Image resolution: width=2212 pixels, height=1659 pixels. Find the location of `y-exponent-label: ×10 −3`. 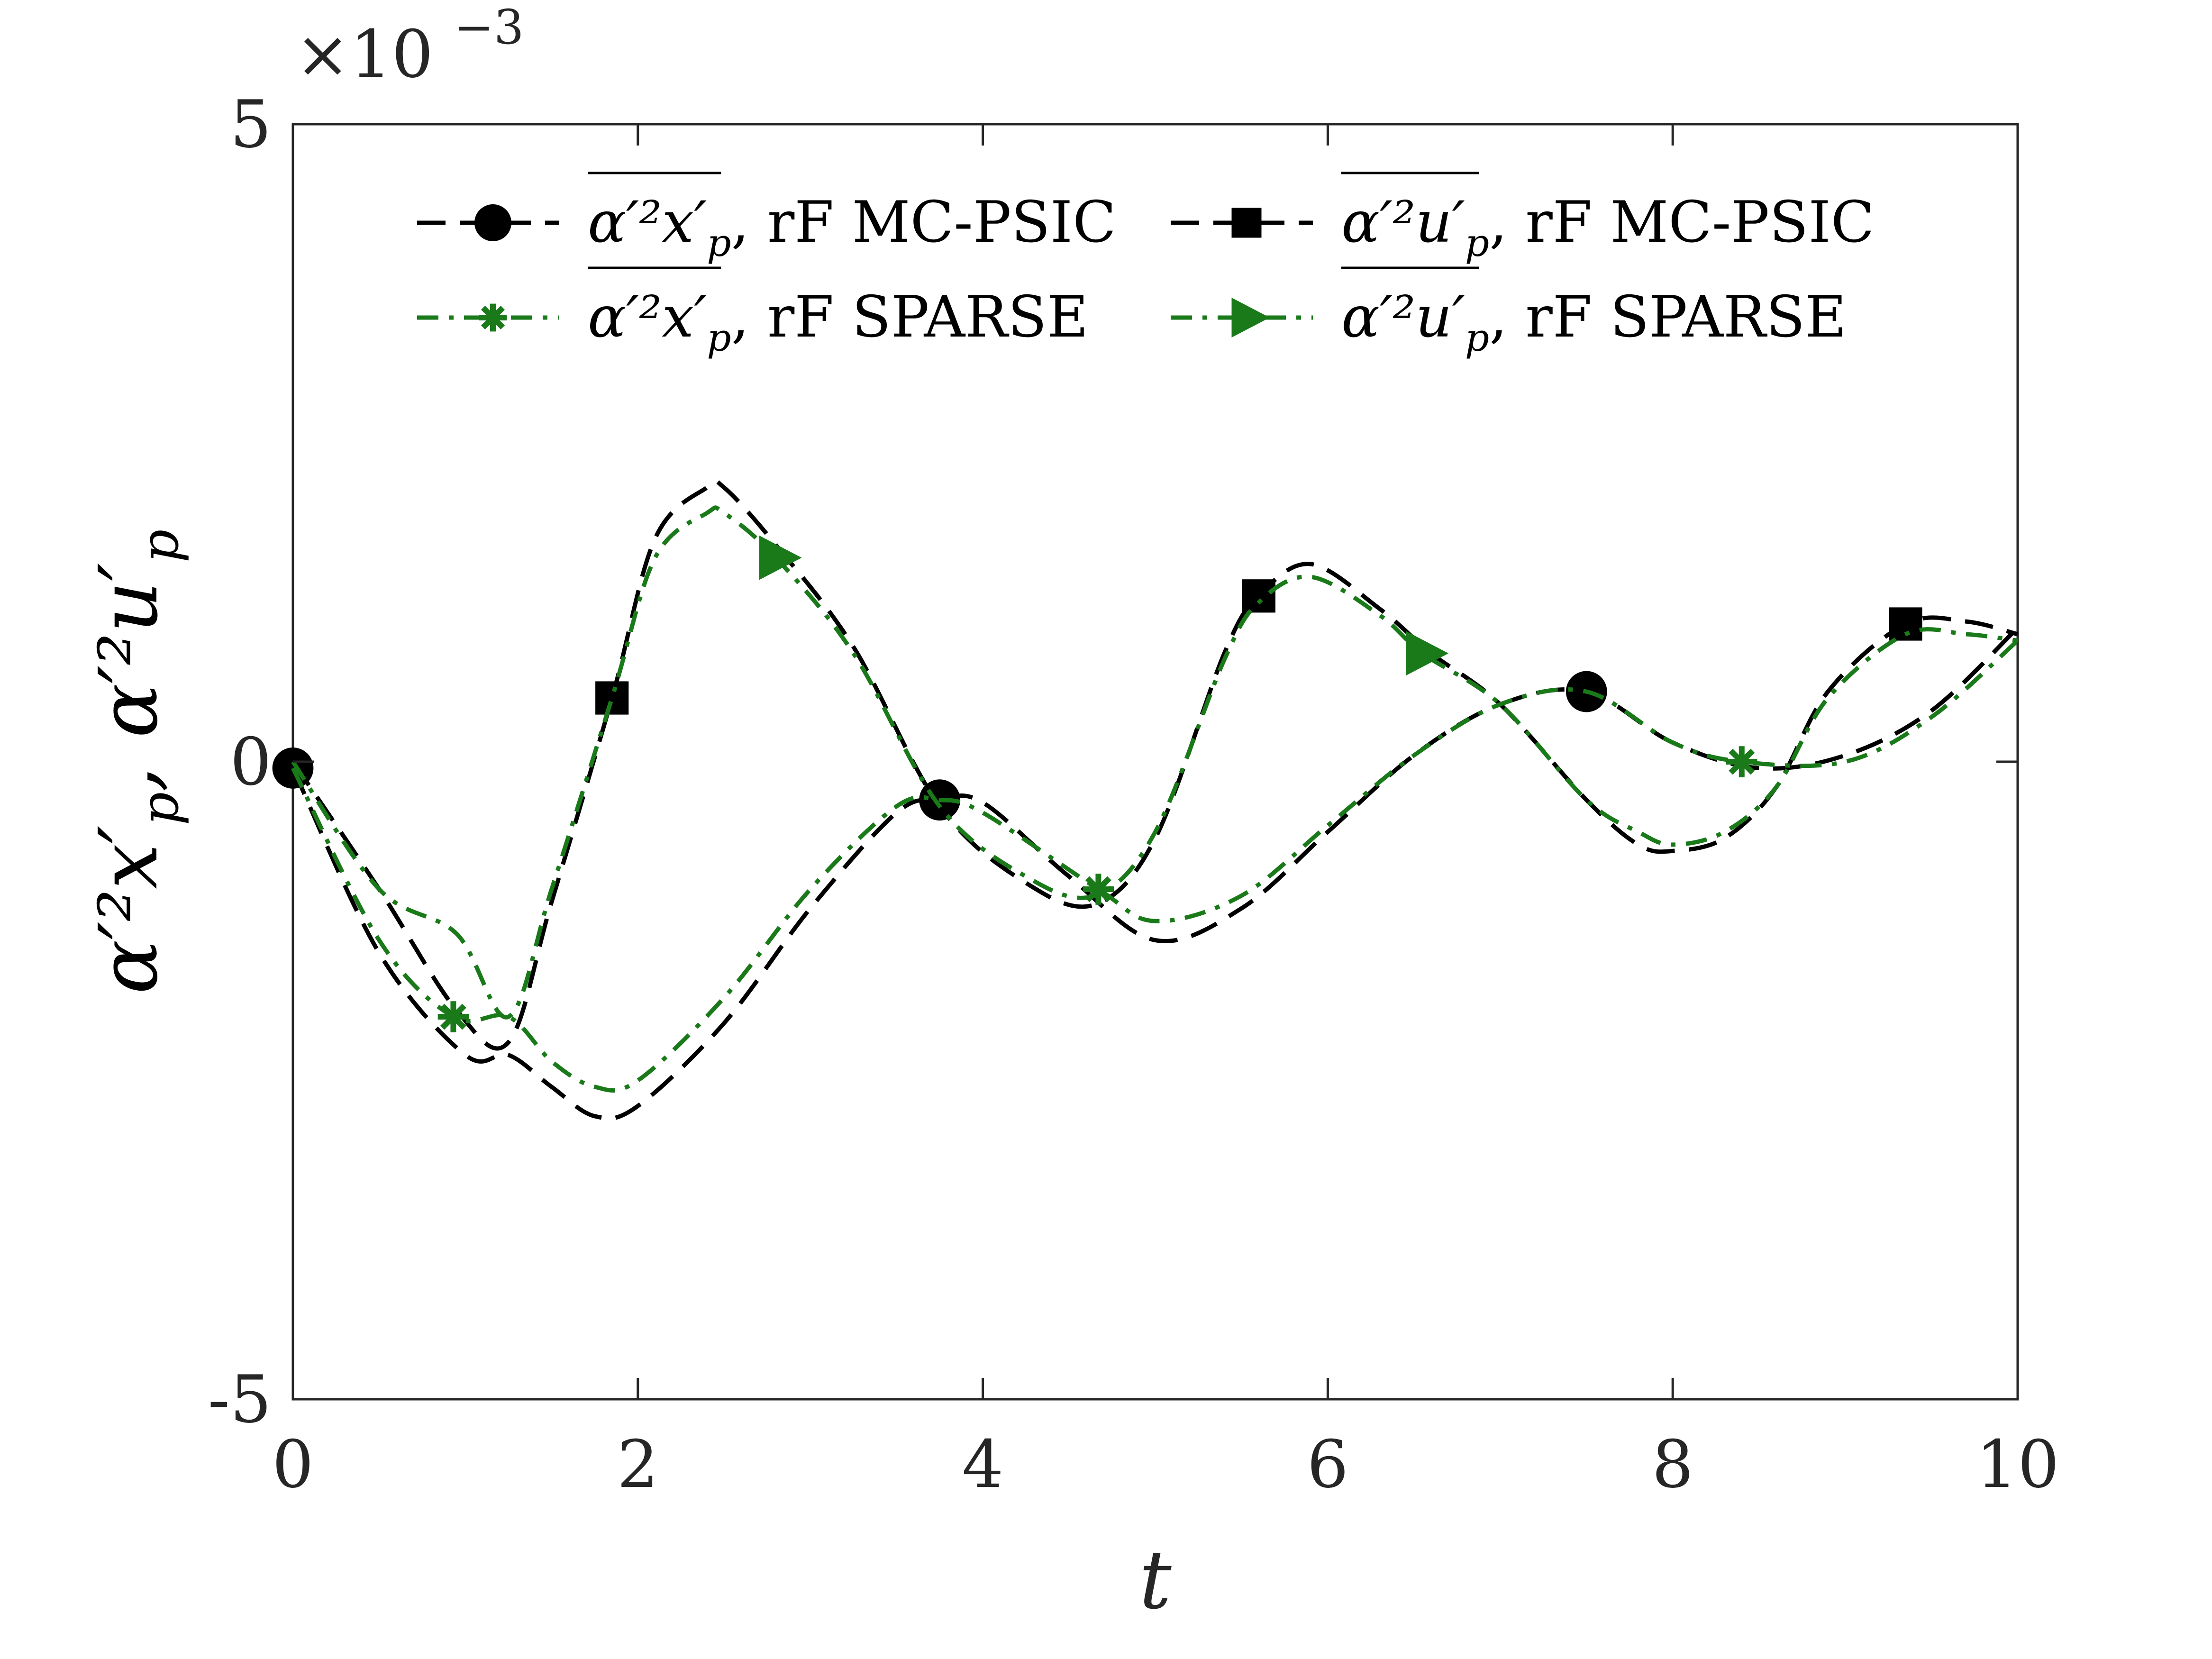

y-exponent-label: ×10 −3 is located at coordinates (409, 46).